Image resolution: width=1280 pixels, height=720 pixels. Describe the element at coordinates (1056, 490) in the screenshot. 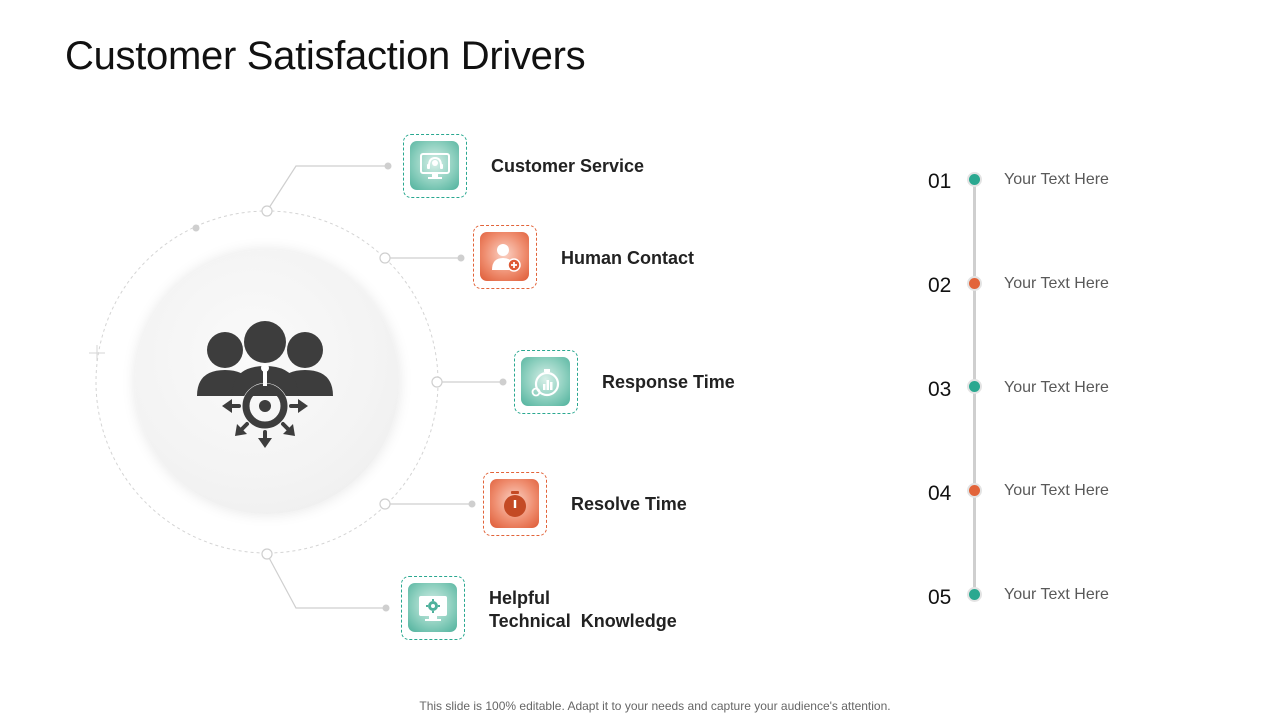

I see `timeline-text-04: Your Text Here` at that location.